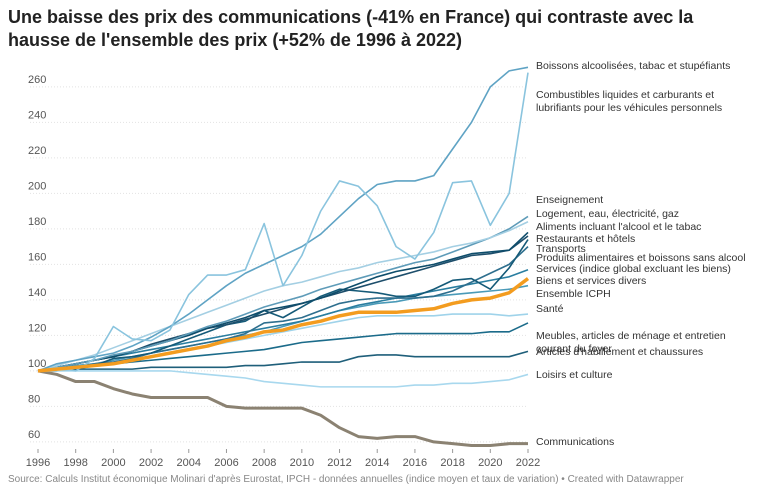 This screenshot has height=496, width=768. Describe the element at coordinates (302, 463) in the screenshot. I see `x-tick-label: 2010` at that location.